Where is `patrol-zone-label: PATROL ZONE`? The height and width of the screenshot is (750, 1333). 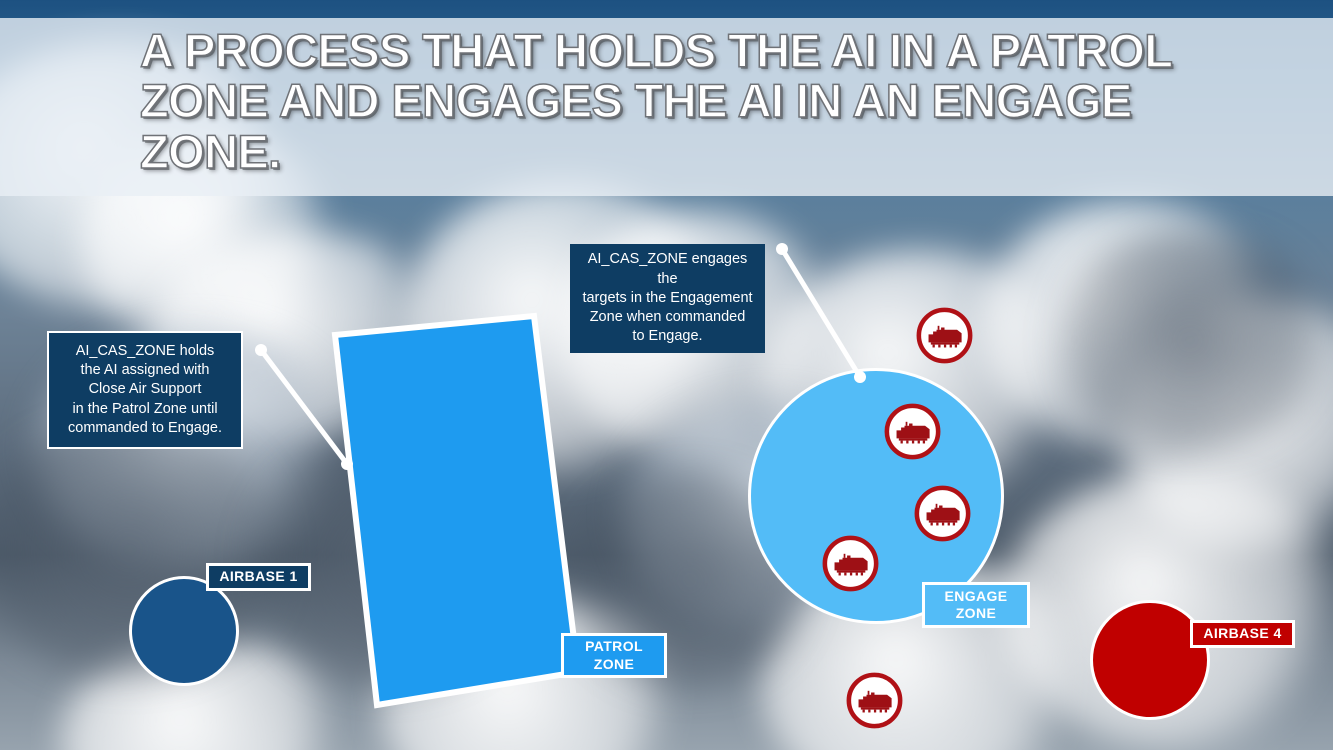
patrol-zone-label: PATROL ZONE is located at coordinates (614, 655).